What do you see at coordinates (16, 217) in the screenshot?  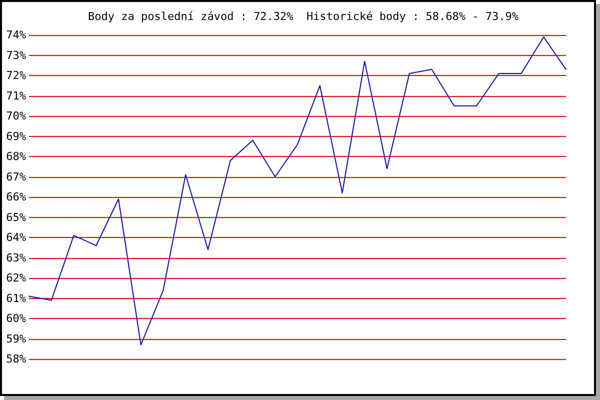 I see `y-tick-label: 65%` at bounding box center [16, 217].